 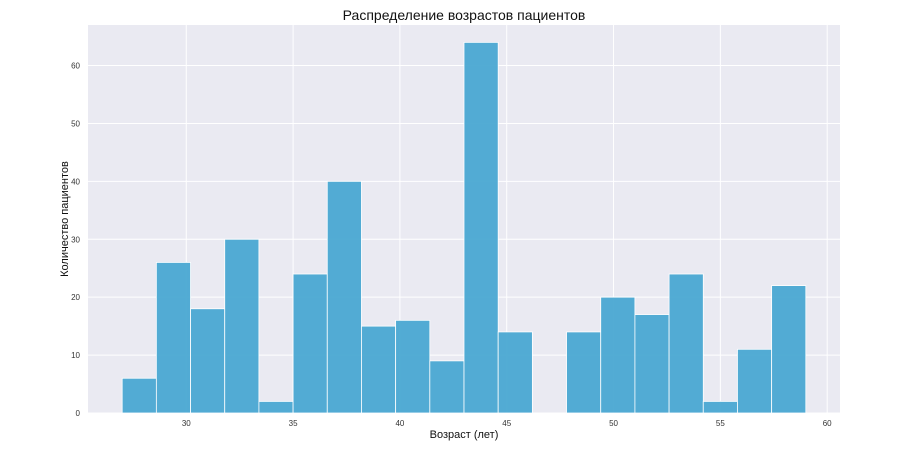 What do you see at coordinates (75, 355) in the screenshot?
I see `y-tick-label: 10` at bounding box center [75, 355].